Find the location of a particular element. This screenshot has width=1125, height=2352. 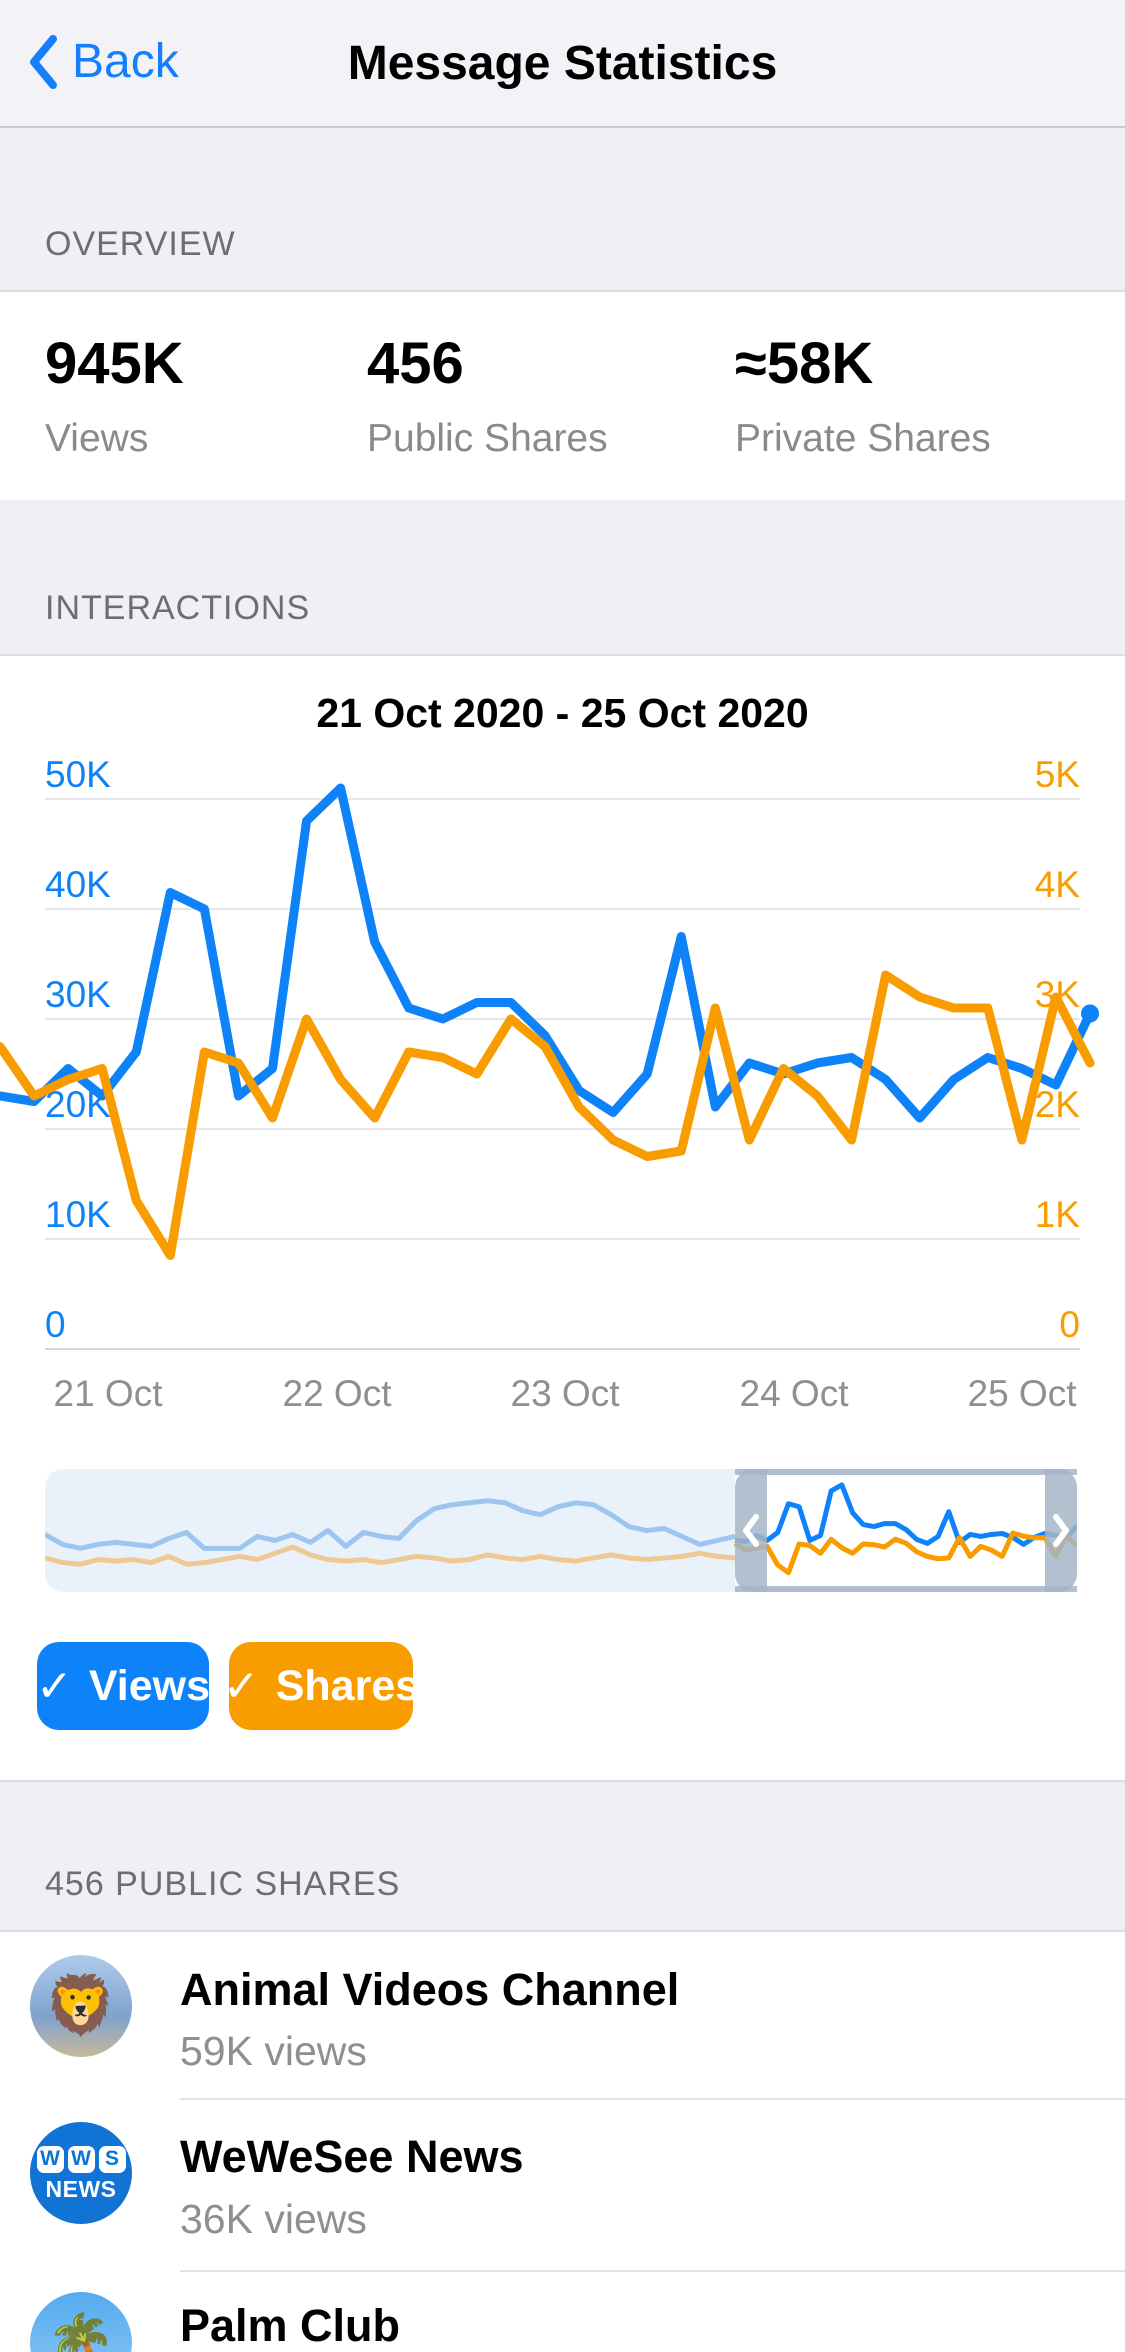

left-axis-tick: 0 is located at coordinates (55, 1324).